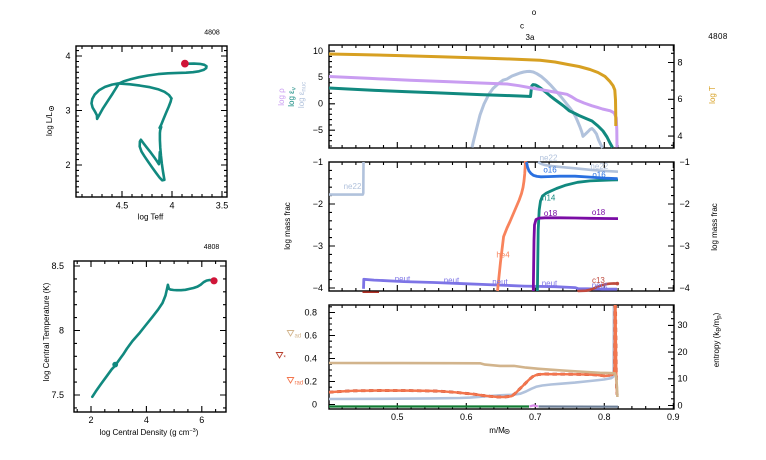  What do you see at coordinates (712, 95) in the screenshot?
I see `svg-text: log T` at bounding box center [712, 95].